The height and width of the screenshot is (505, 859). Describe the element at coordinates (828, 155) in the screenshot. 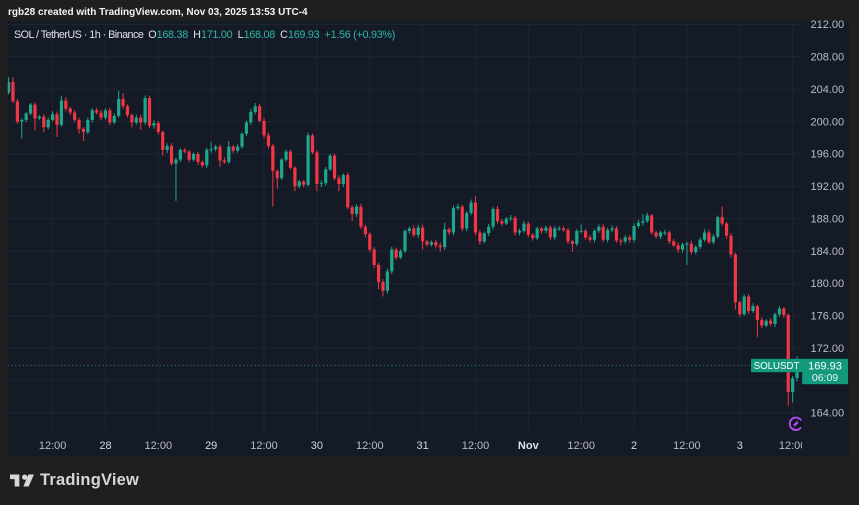

I see `svg-text: 196.00` at that location.